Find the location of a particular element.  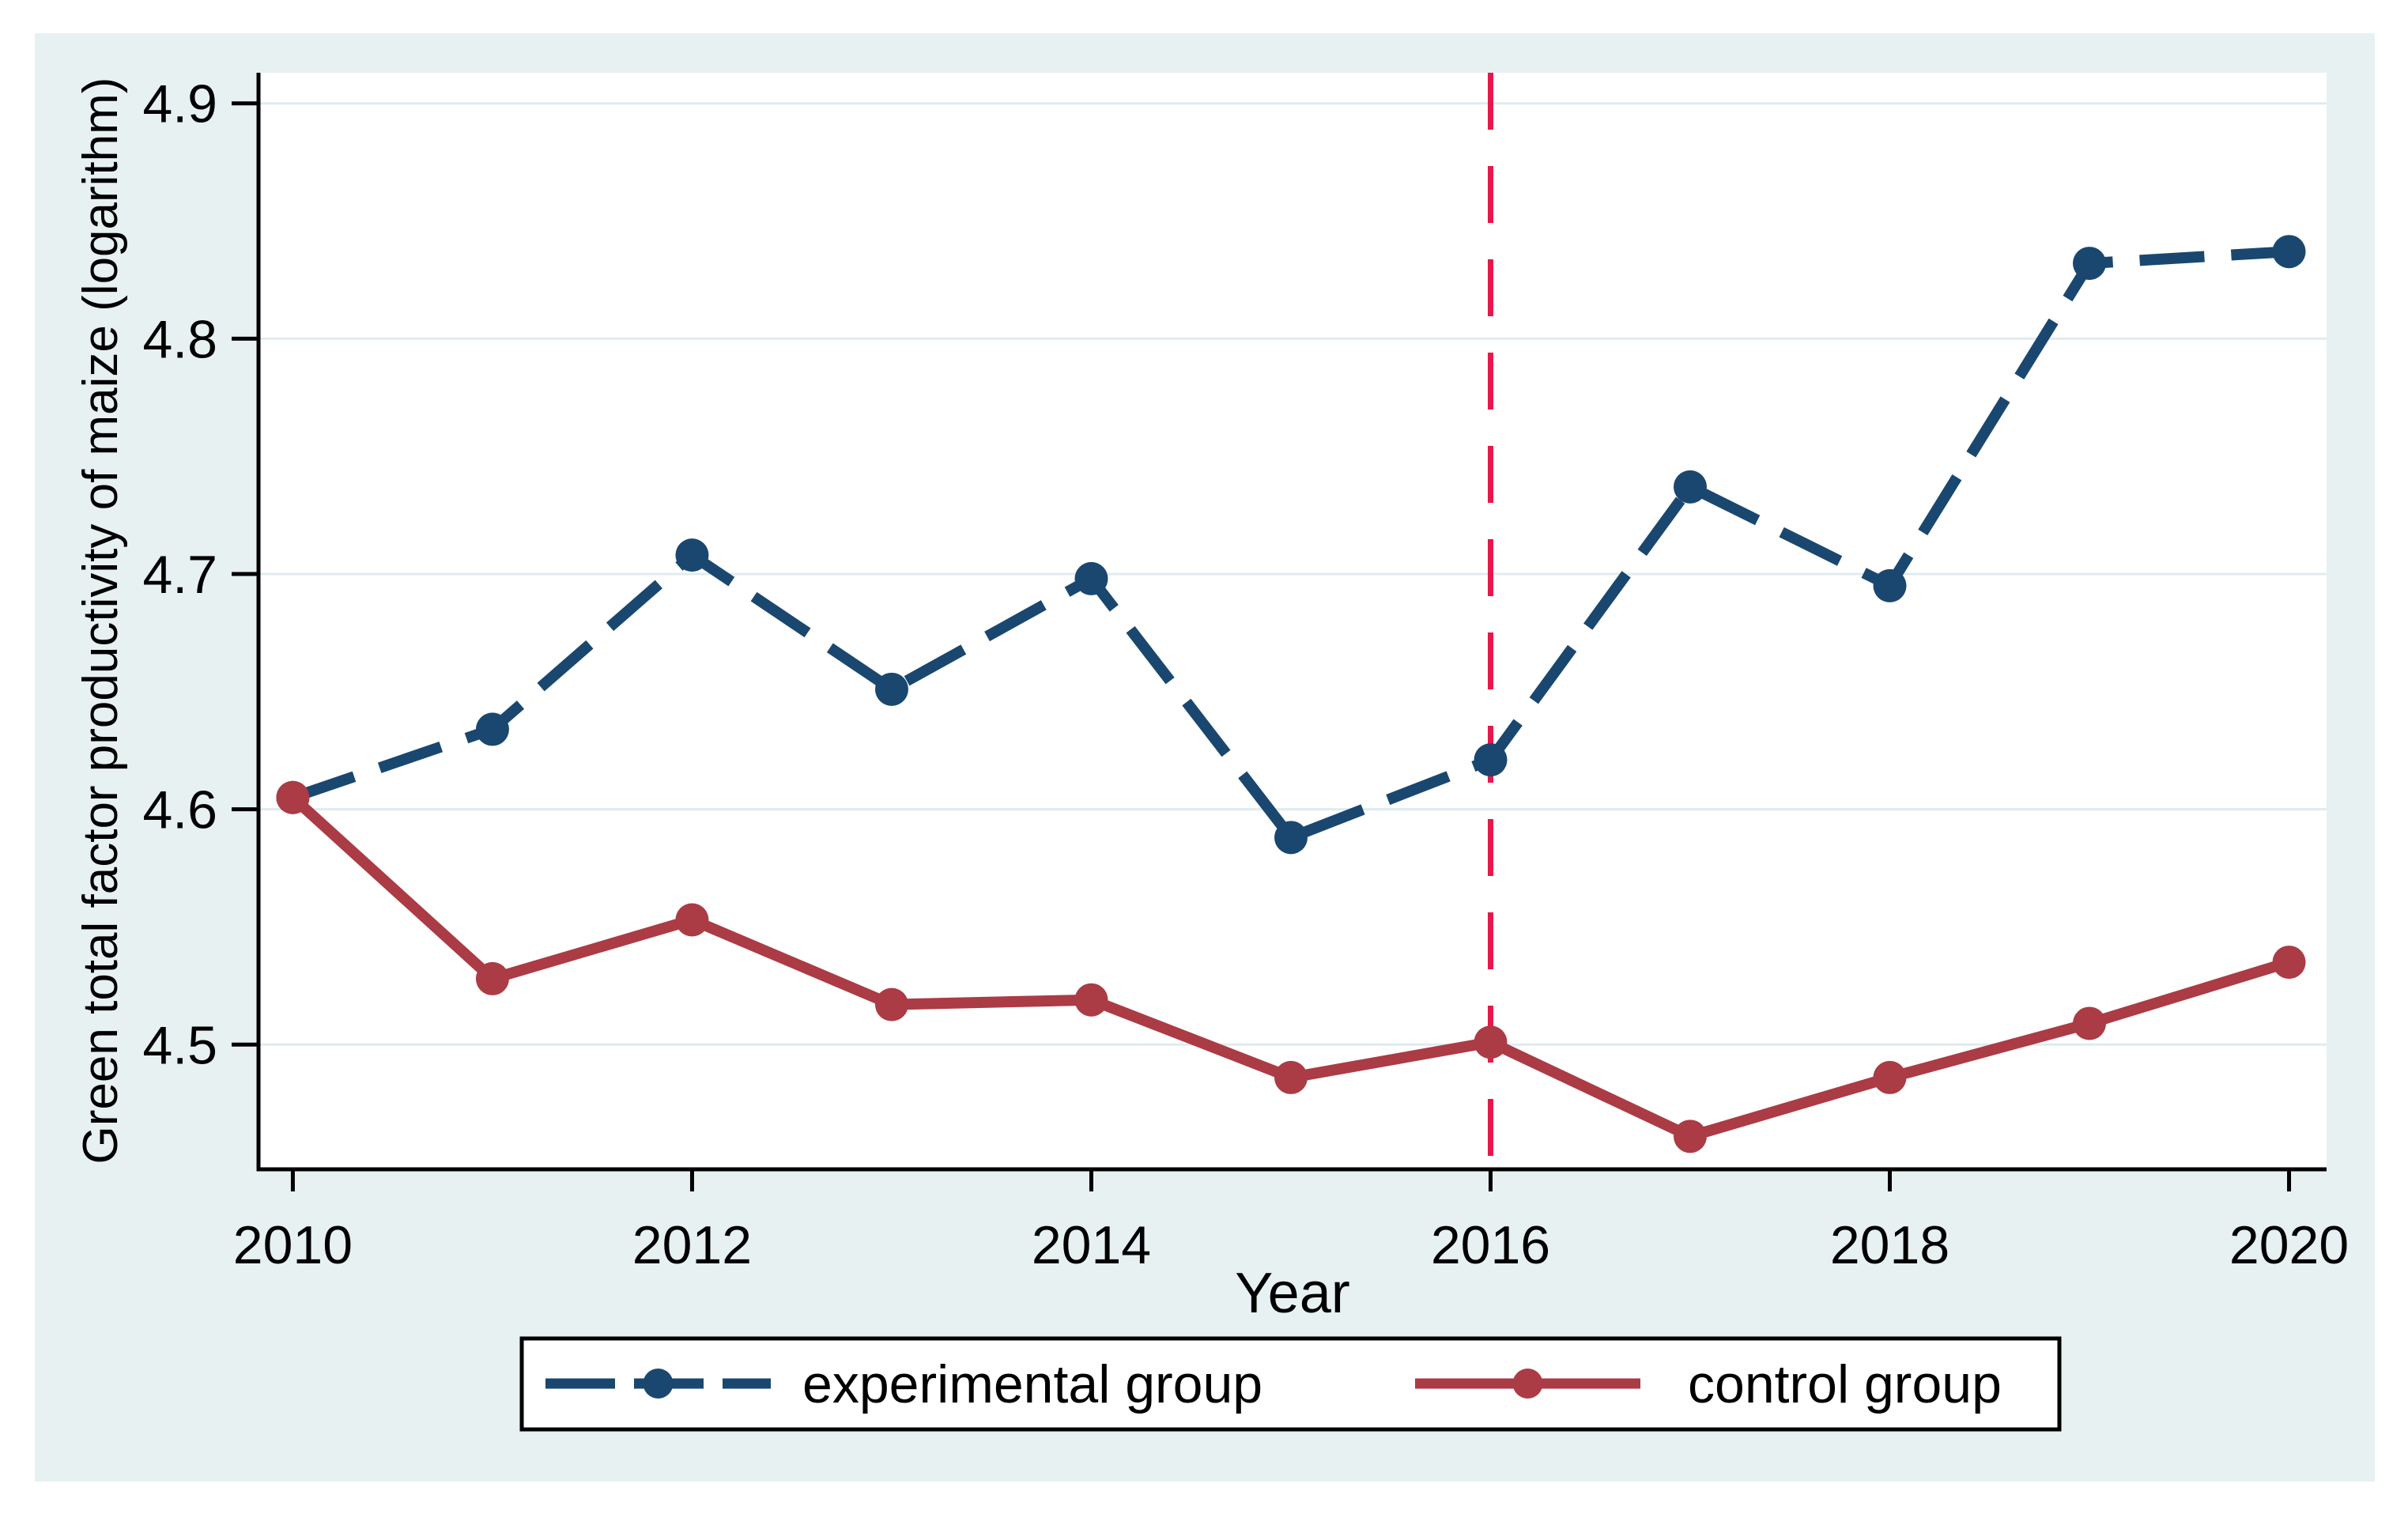

data-point-0-2014 is located at coordinates (1091, 578).